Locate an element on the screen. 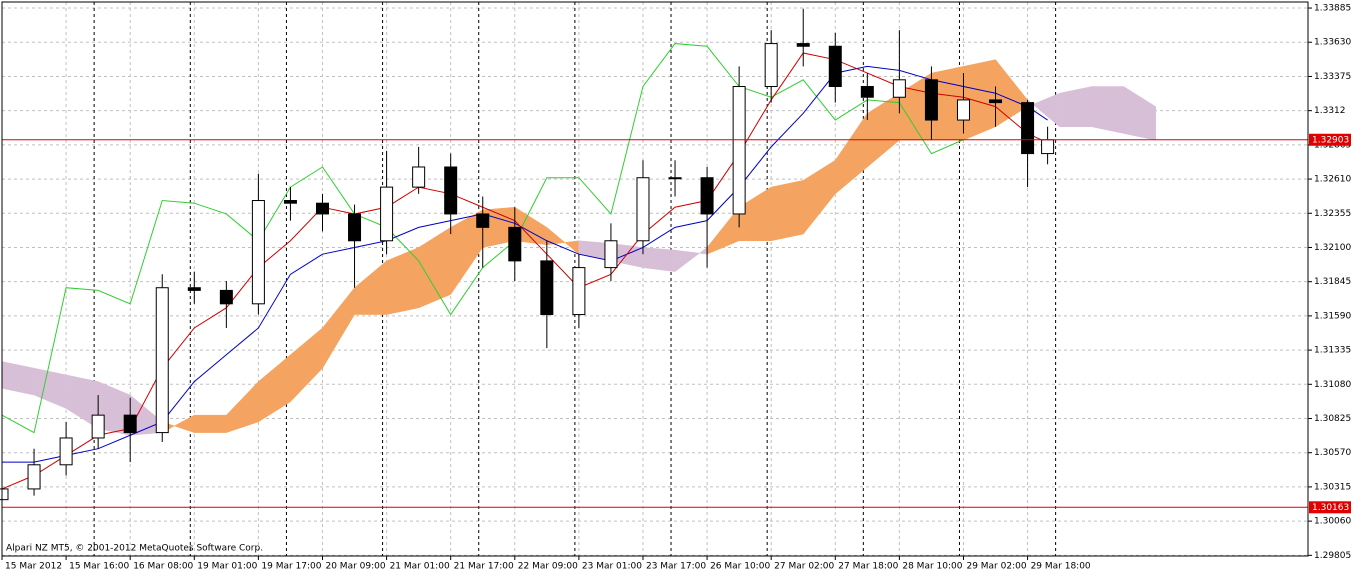 The image size is (1362, 577). x-tick-label: 19 Mar 17:00 is located at coordinates (291, 567).